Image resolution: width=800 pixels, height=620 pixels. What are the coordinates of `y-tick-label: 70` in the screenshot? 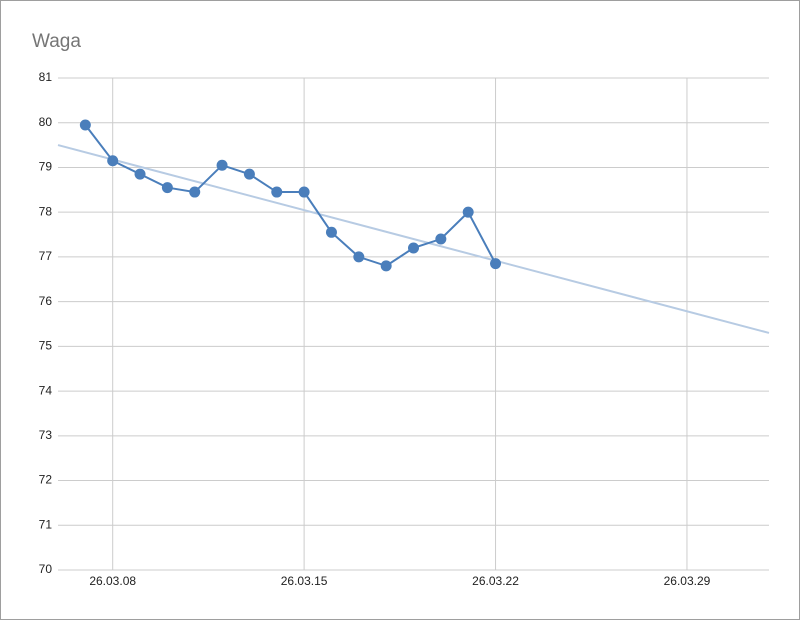 It's located at (46, 569).